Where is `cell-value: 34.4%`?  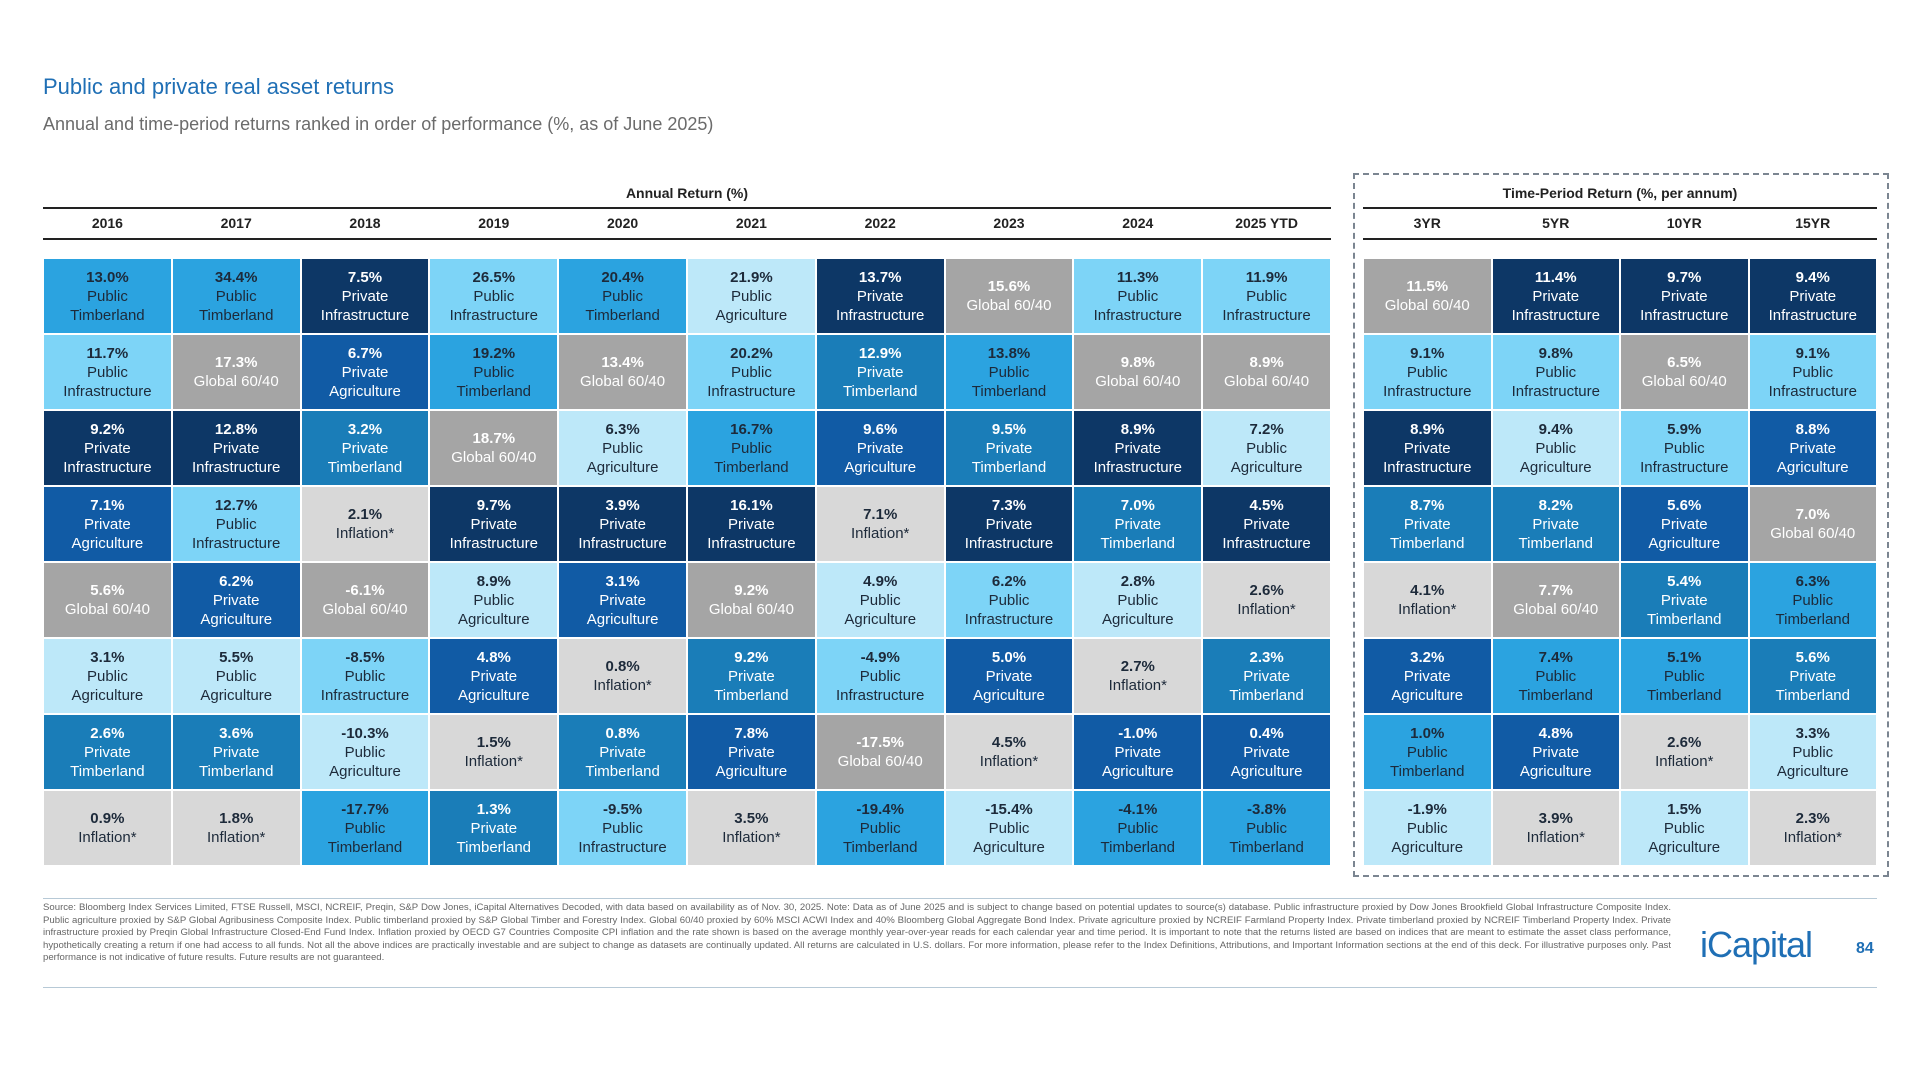
cell-value: 34.4% is located at coordinates (236, 277).